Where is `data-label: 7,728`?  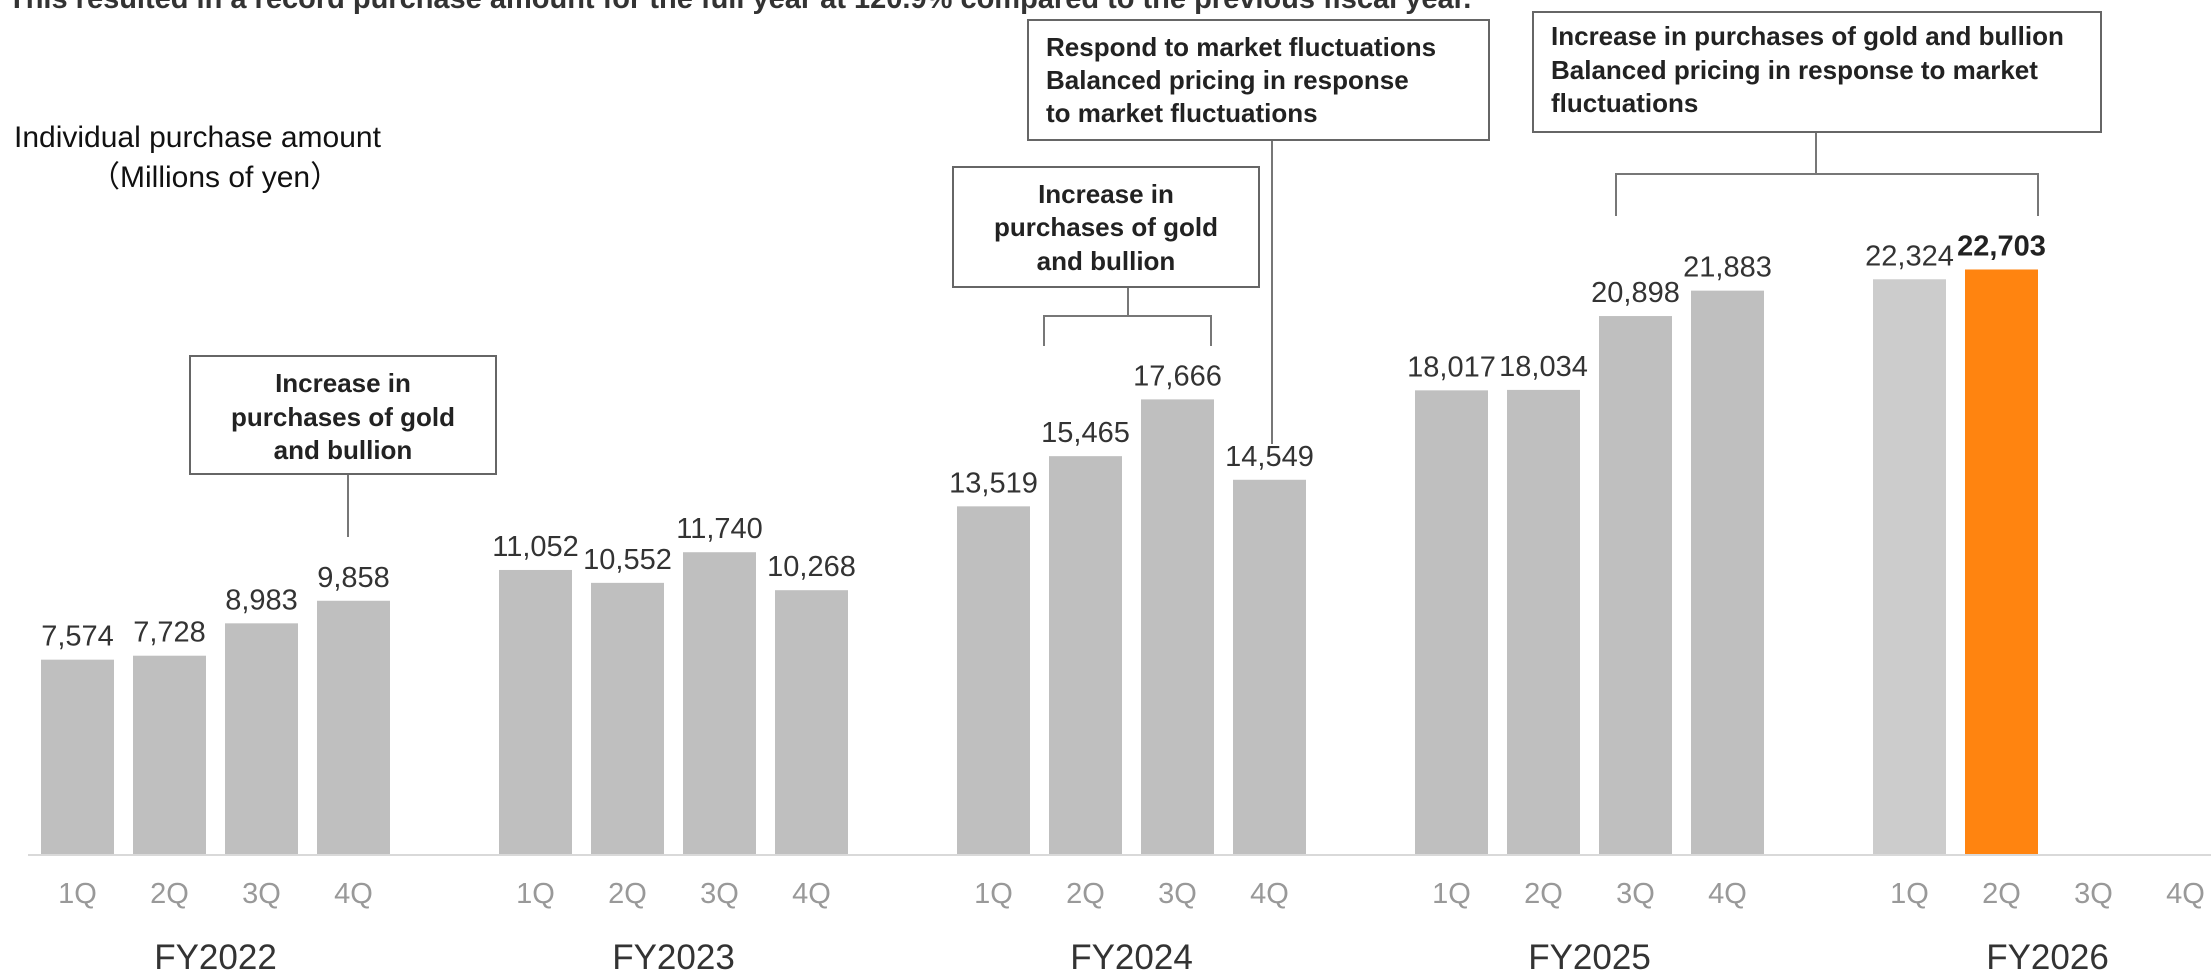 data-label: 7,728 is located at coordinates (169, 633).